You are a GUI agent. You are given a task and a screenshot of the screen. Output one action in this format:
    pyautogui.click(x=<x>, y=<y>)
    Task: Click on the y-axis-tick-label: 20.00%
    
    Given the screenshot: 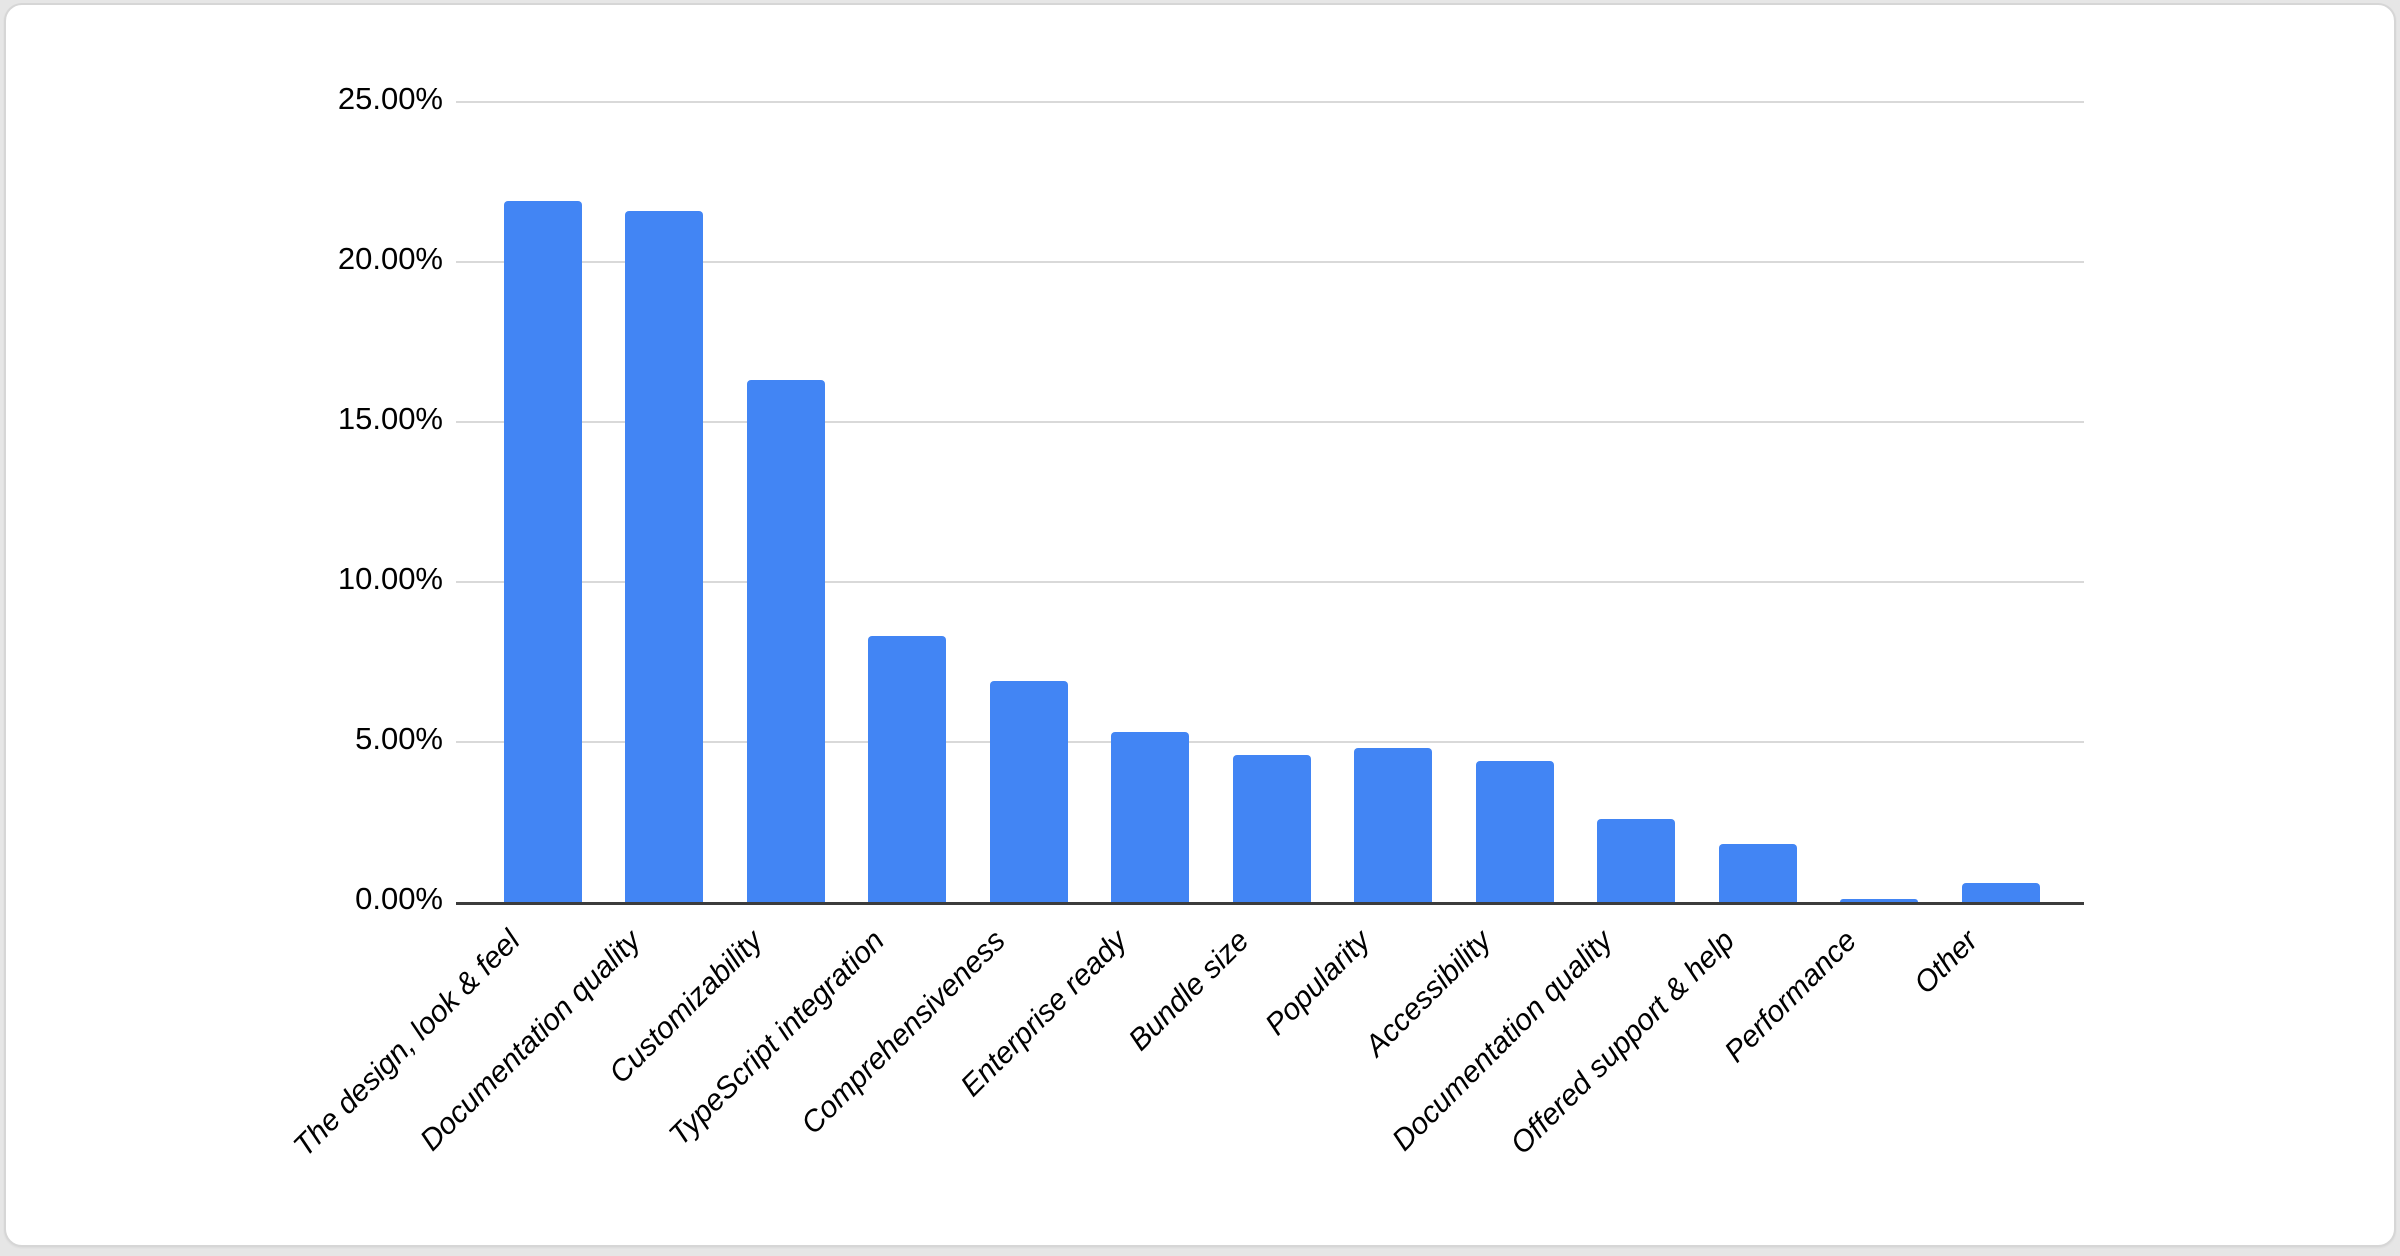 What is the action you would take?
    pyautogui.click(x=390, y=258)
    